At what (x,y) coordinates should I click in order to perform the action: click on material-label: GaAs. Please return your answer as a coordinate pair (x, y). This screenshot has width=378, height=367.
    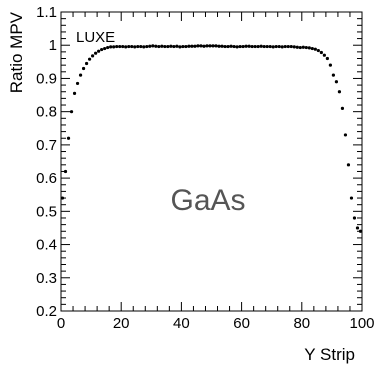
    Looking at the image, I should click on (207, 200).